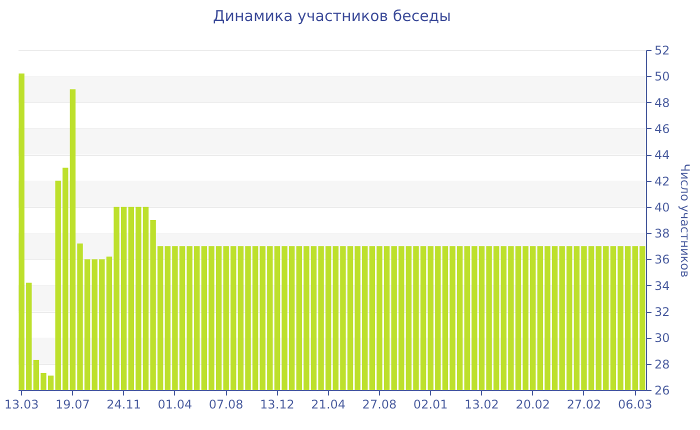  What do you see at coordinates (662, 259) in the screenshot?
I see `y-tick-label: 36` at bounding box center [662, 259].